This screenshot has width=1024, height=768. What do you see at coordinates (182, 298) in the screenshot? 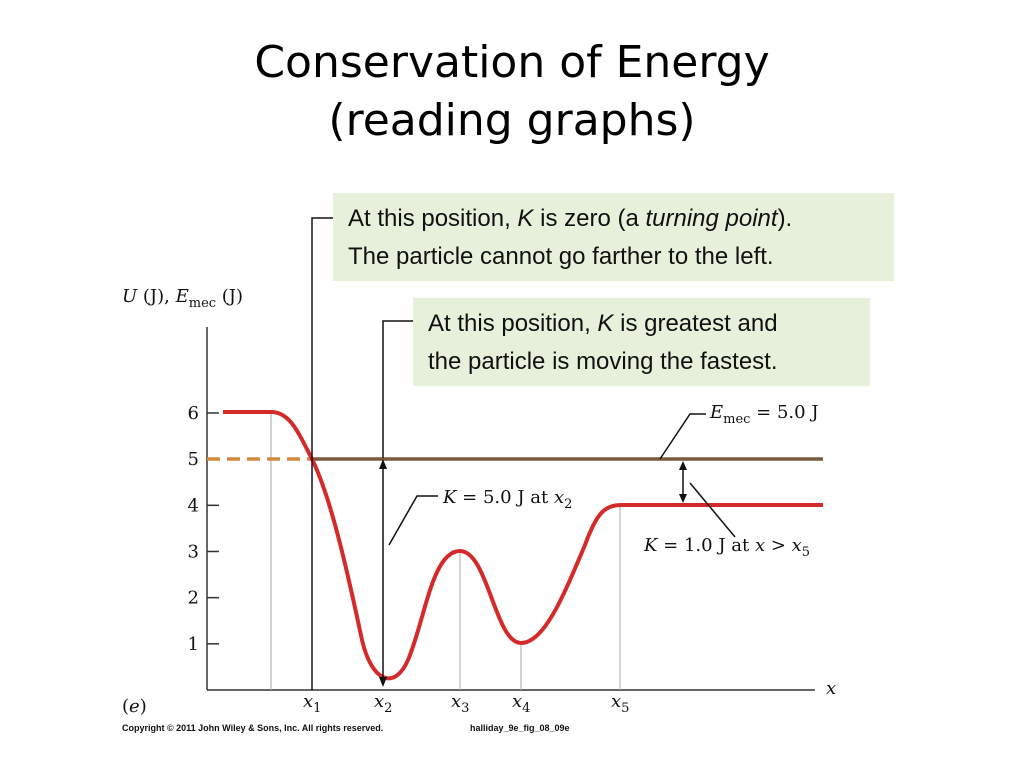
I see `y-axis-label: U (J), Emec (J)` at bounding box center [182, 298].